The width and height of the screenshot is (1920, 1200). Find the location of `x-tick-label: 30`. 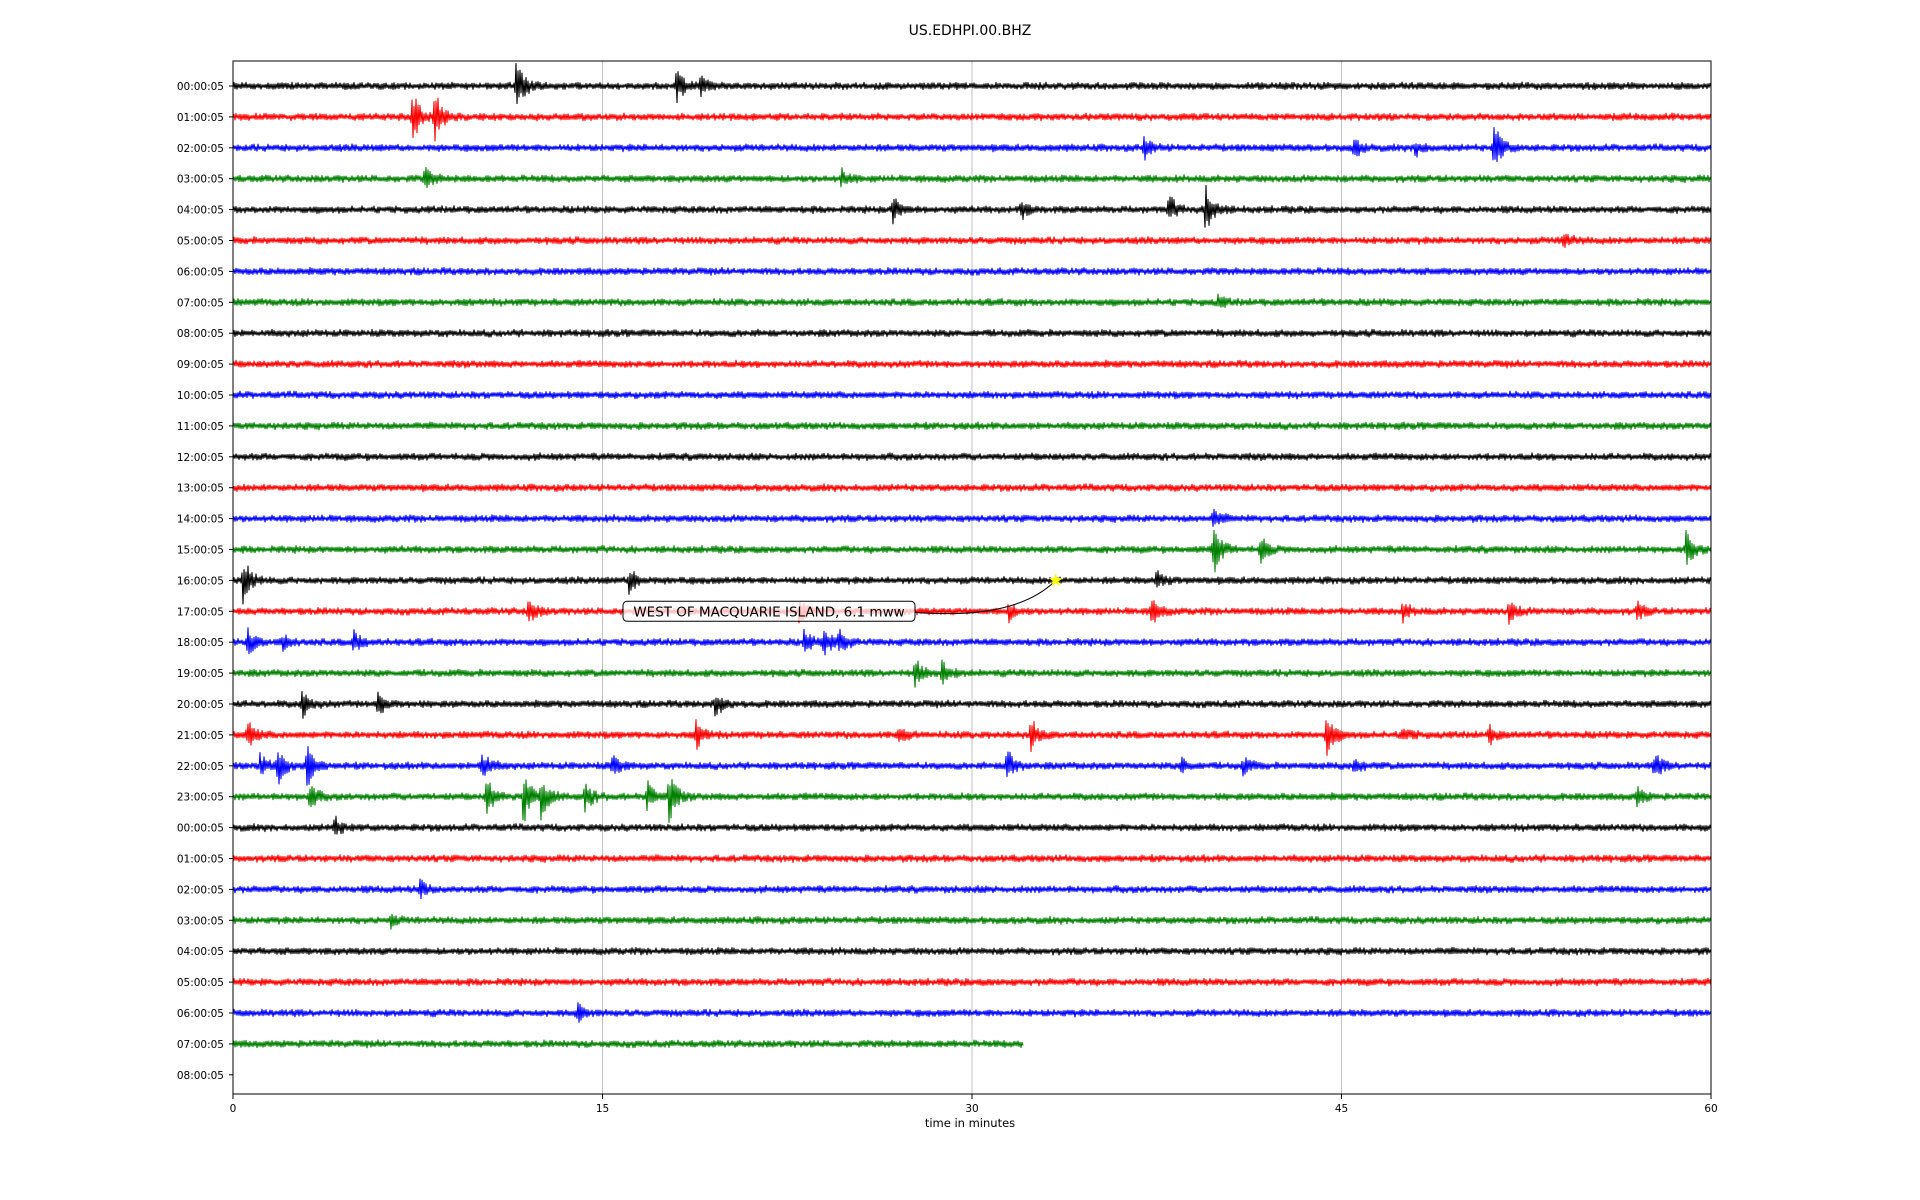

x-tick-label: 30 is located at coordinates (971, 1109).